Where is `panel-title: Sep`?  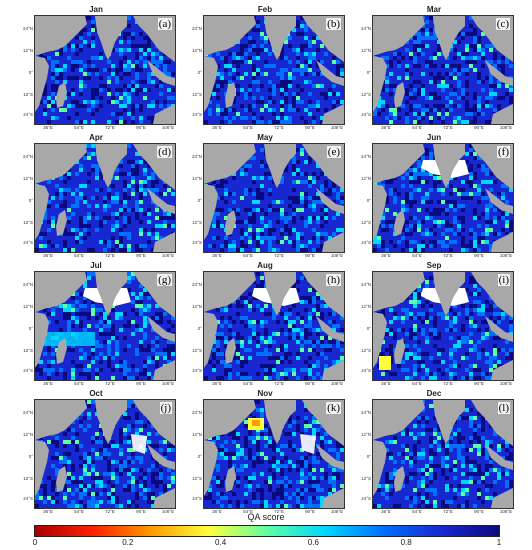
panel-title: Sep is located at coordinates (434, 265).